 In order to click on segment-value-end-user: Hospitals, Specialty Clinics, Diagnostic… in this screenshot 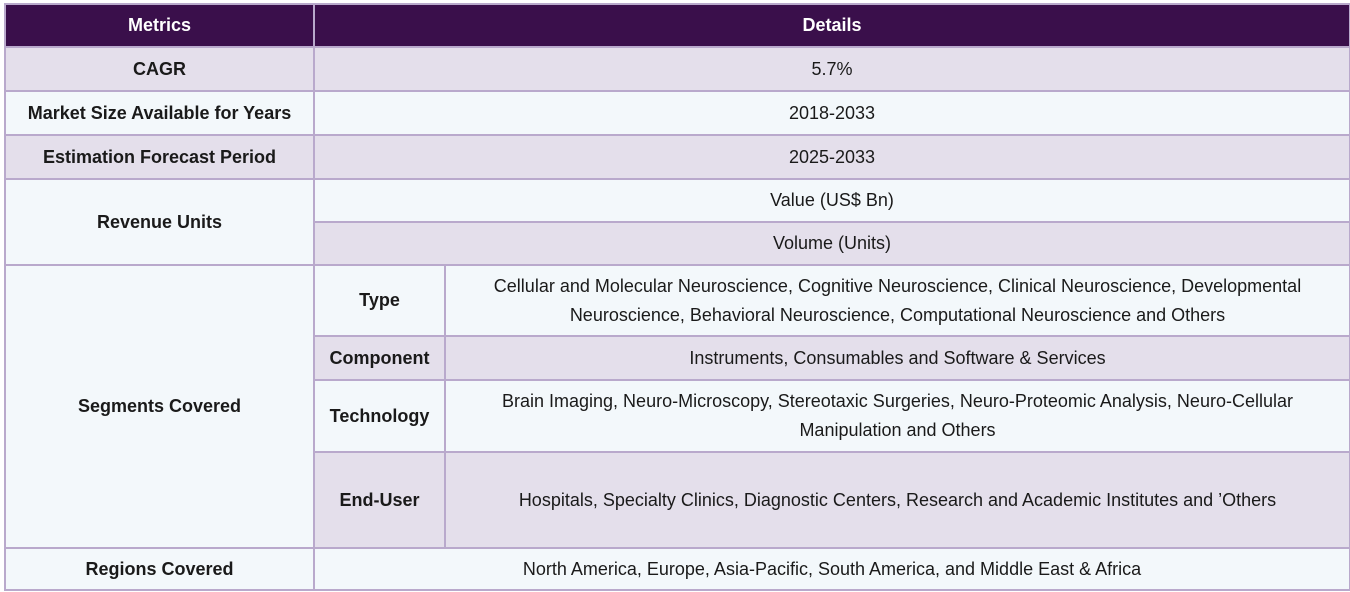, I will do `click(897, 500)`.